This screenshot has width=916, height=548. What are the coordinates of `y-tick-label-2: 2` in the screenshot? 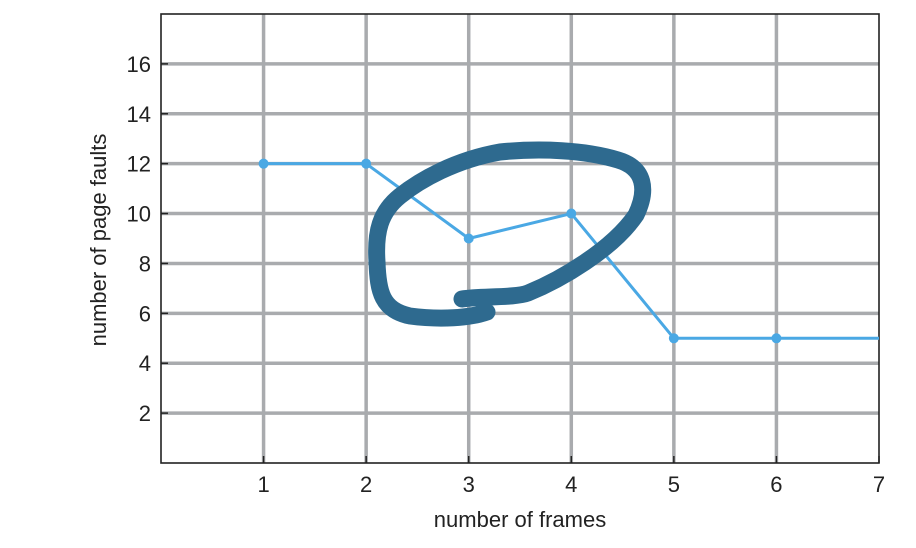 It's located at (145, 413).